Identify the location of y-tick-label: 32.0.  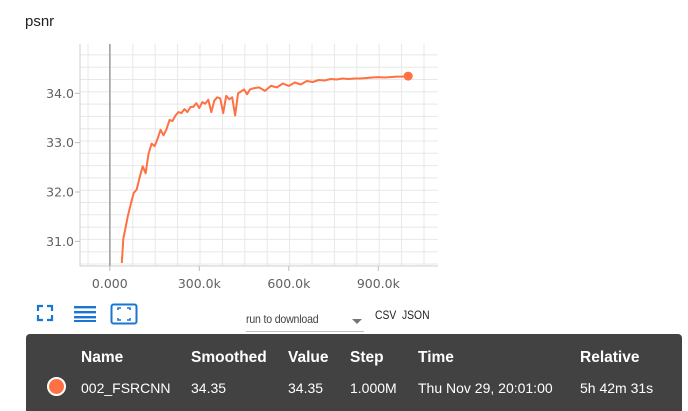
(60, 192).